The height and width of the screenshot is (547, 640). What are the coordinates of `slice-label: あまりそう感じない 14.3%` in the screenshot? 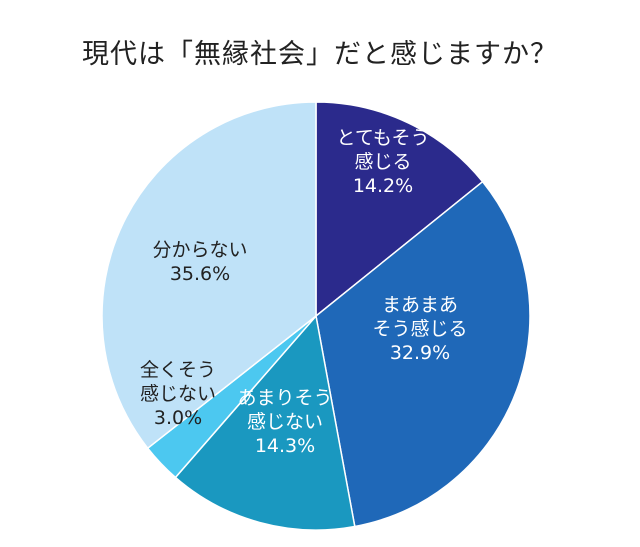 It's located at (284, 422).